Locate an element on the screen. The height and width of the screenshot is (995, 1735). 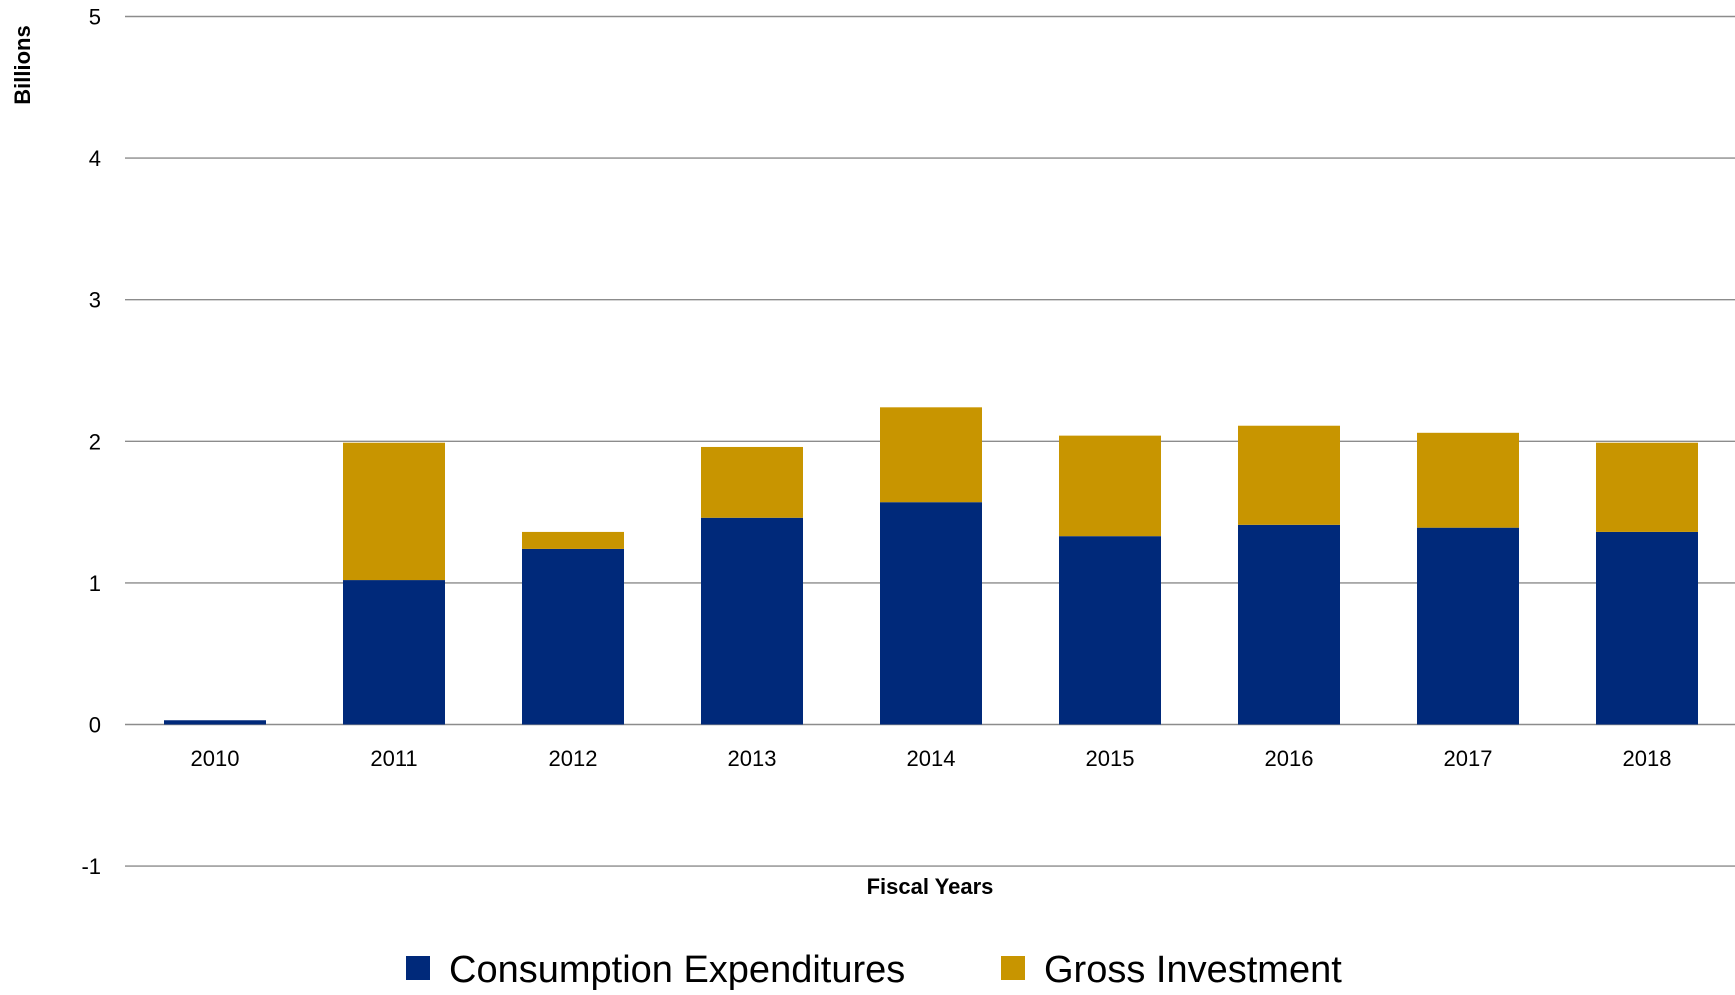
y-tick-label: 3 is located at coordinates (95, 300).